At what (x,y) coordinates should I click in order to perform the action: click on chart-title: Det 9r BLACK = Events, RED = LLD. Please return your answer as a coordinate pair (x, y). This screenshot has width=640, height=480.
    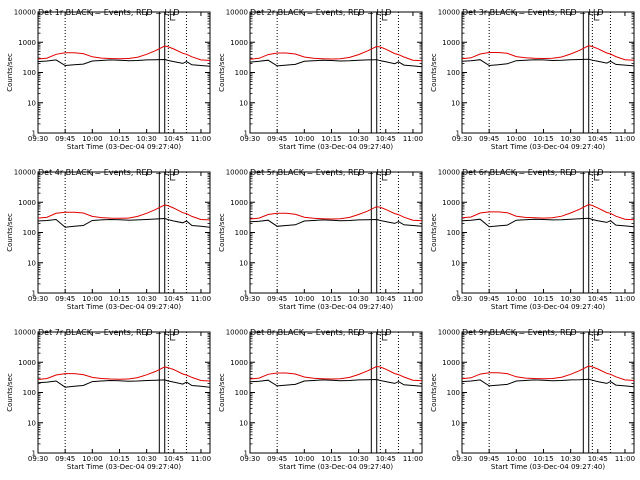
    Looking at the image, I should click on (533, 332).